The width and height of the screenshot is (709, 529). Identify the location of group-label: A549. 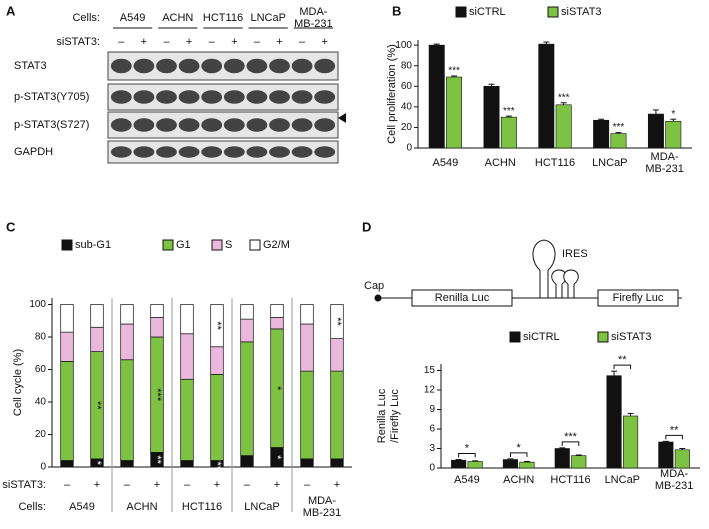
(82, 507).